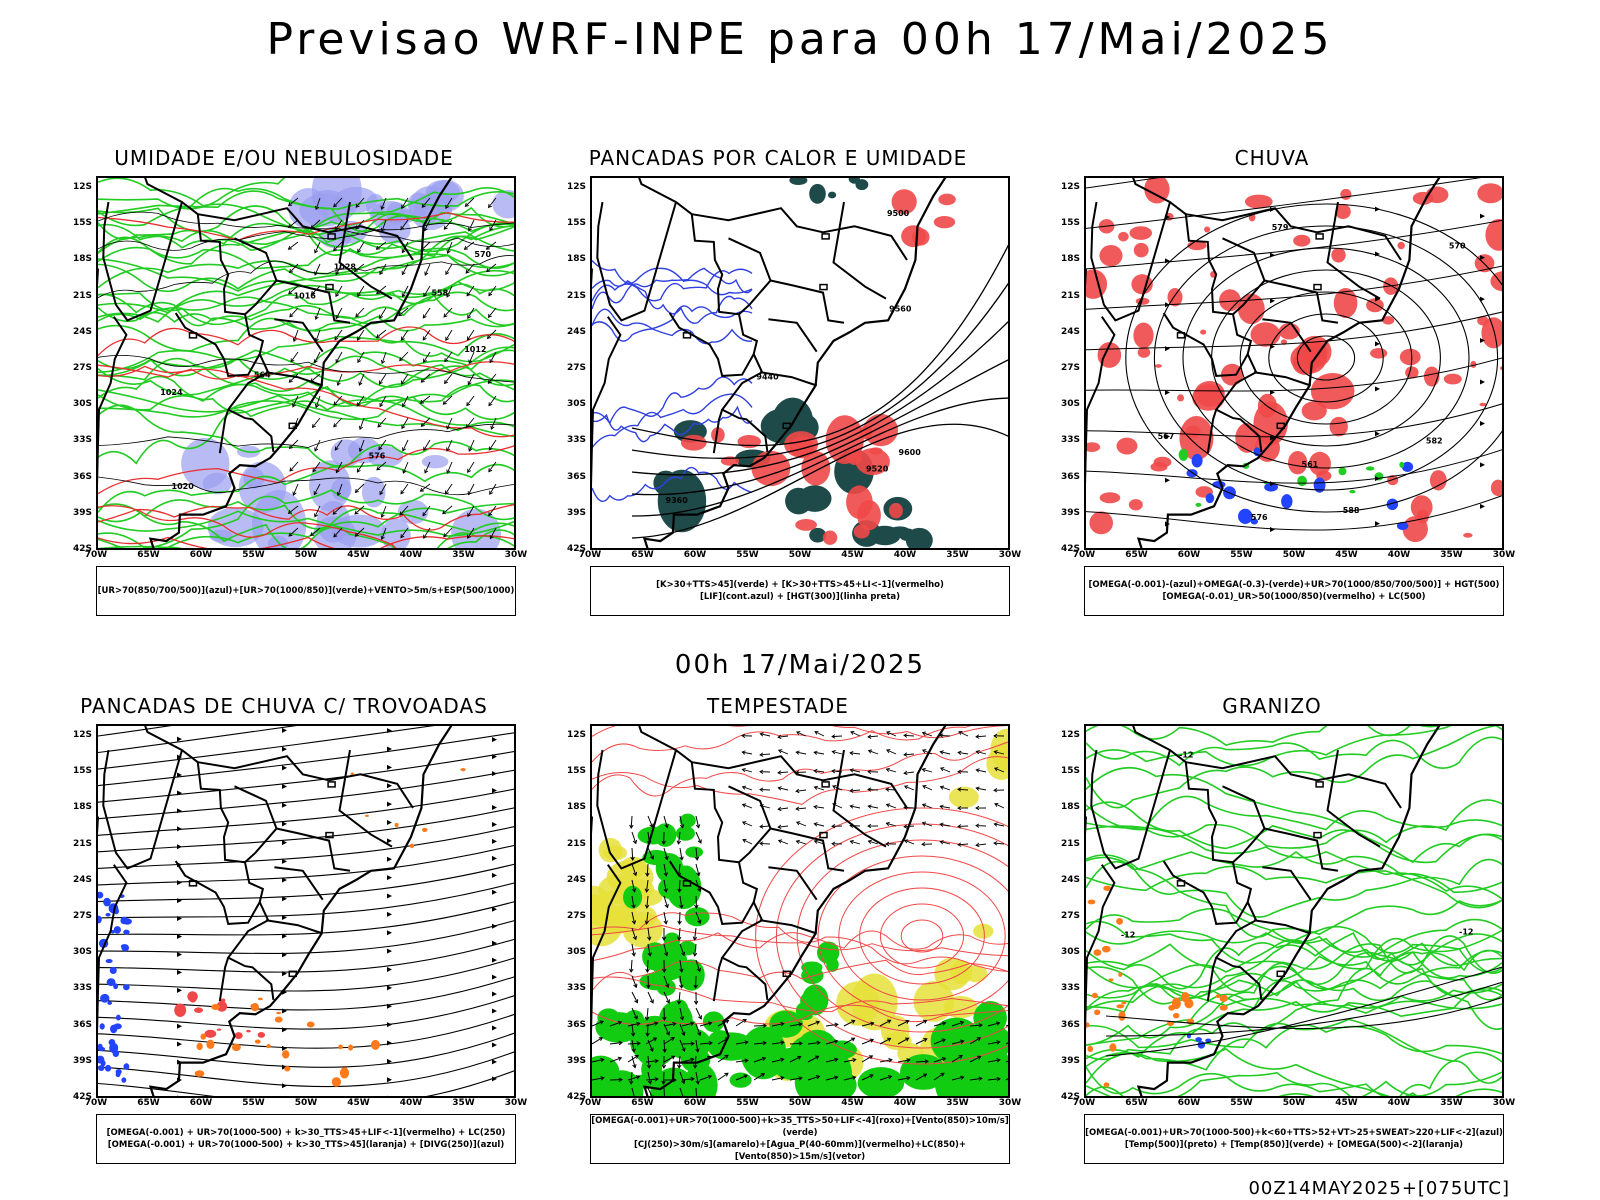  What do you see at coordinates (183, 486) in the screenshot?
I see `contour-label: 1020` at bounding box center [183, 486].